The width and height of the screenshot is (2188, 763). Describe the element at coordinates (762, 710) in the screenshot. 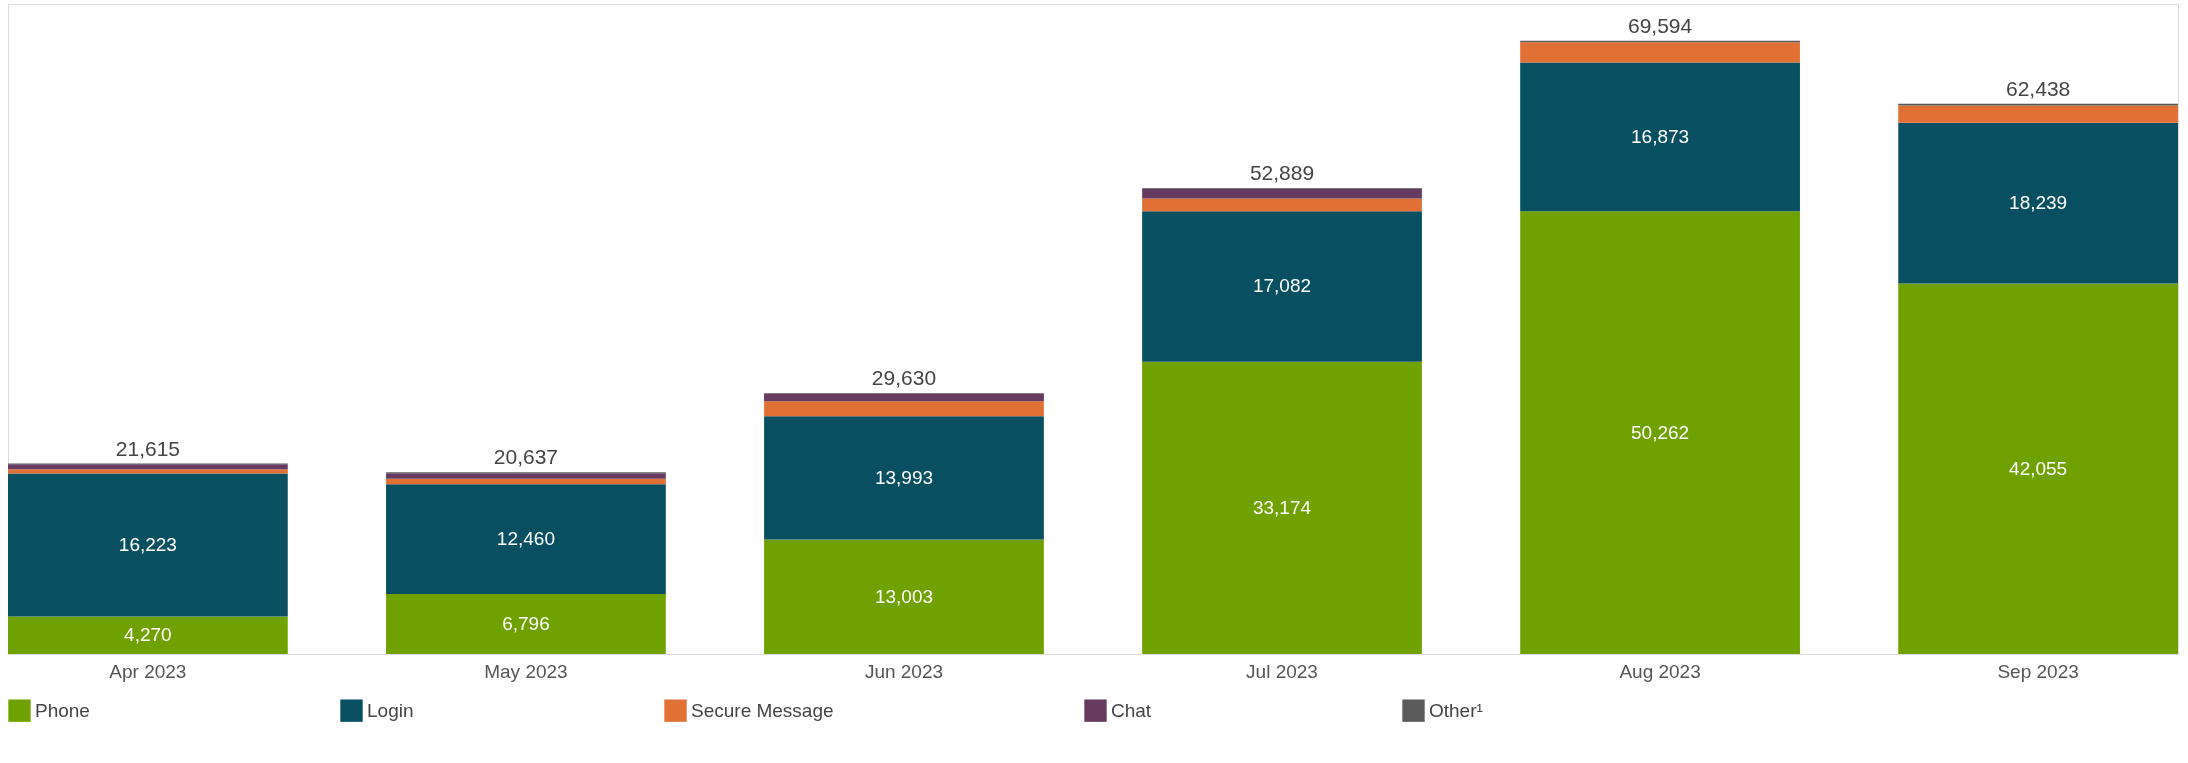

I see `legend-label: Secure Message` at that location.